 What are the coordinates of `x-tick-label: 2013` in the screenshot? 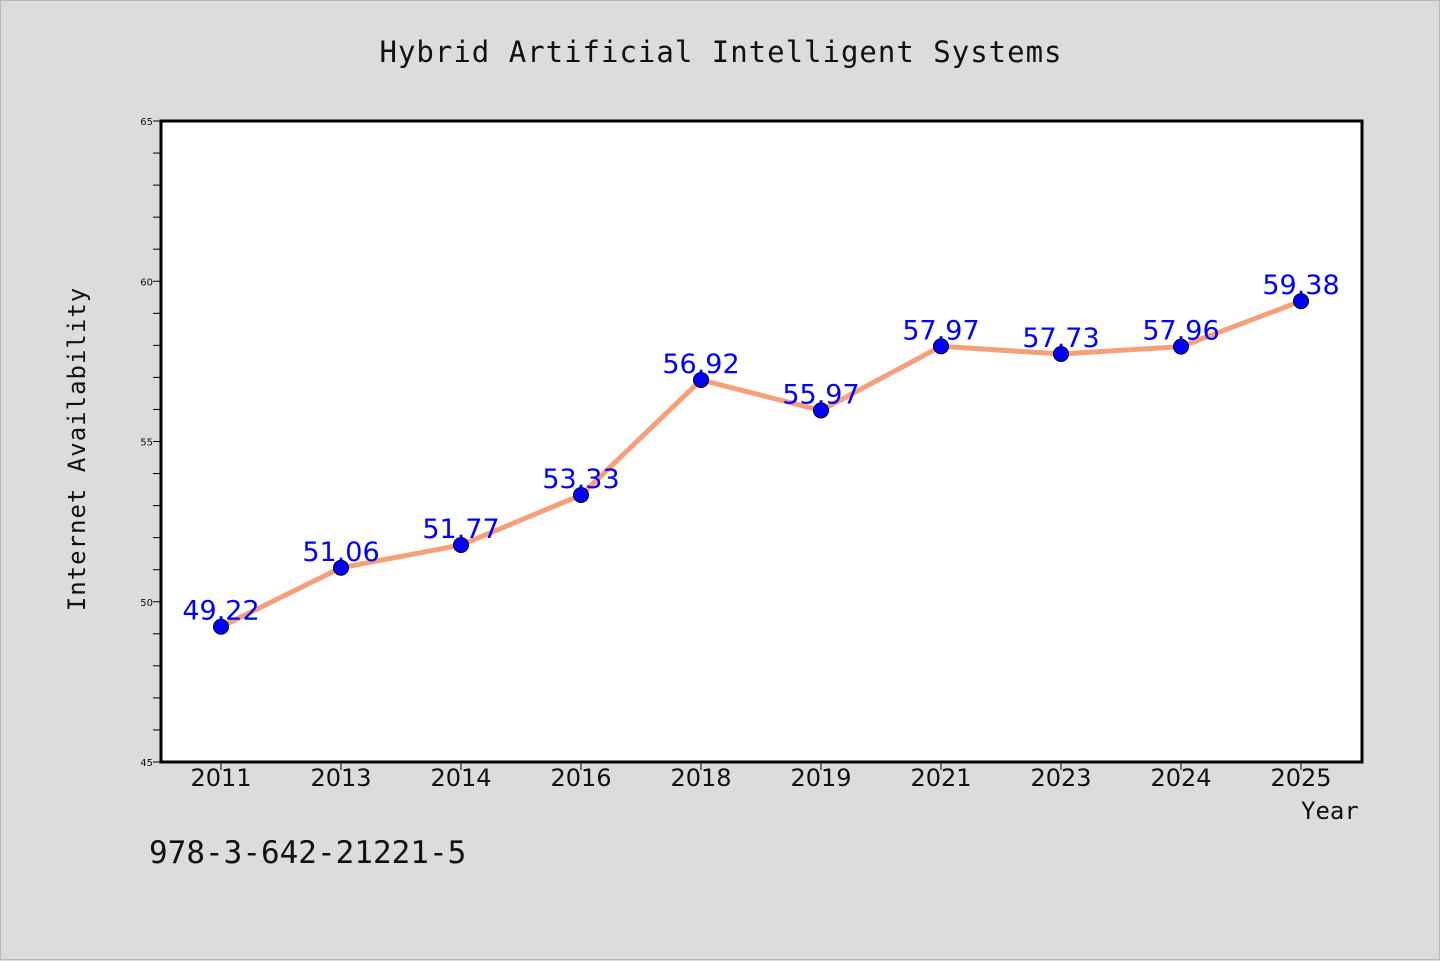 It's located at (340, 778).